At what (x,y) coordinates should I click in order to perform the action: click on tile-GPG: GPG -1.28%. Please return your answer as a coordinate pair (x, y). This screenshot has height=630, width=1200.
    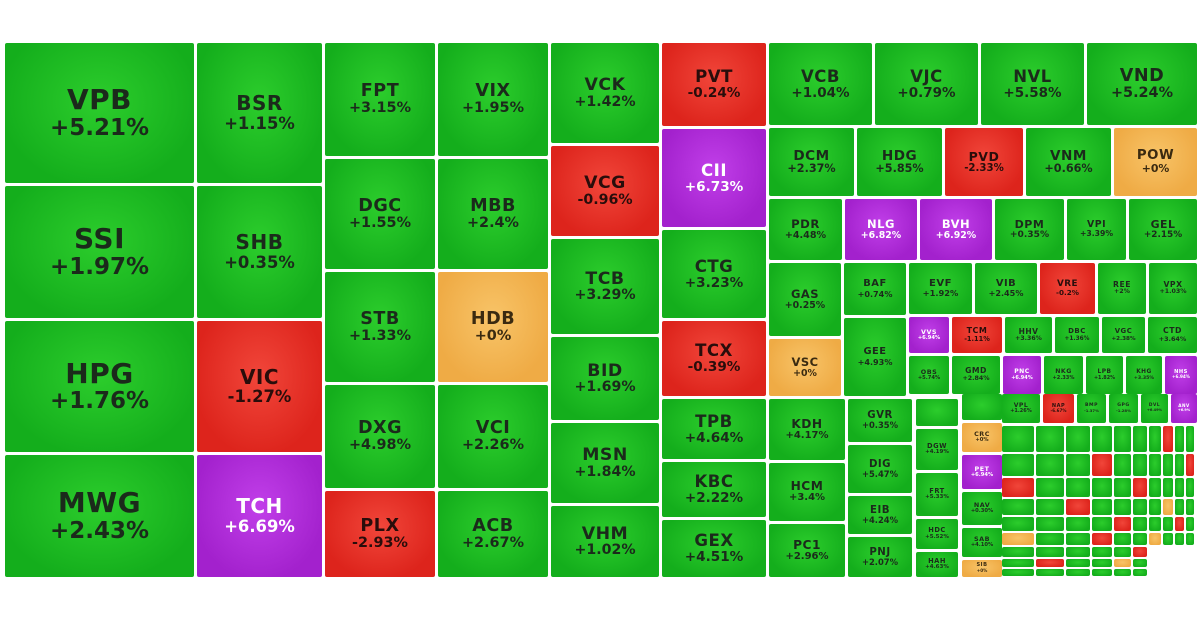
    Looking at the image, I should click on (1123, 408).